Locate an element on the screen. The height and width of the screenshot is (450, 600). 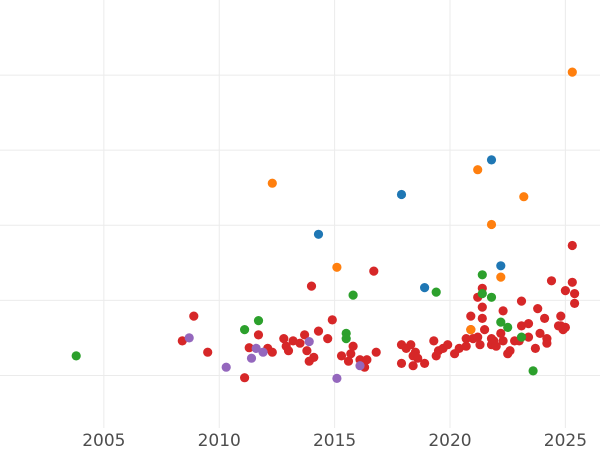
x-tick-label-2015: 2015 is located at coordinates (334, 440).